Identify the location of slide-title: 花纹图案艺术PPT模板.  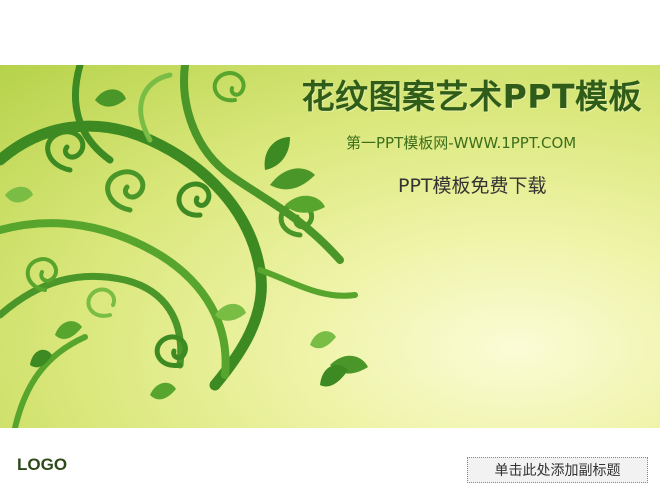
(471, 96).